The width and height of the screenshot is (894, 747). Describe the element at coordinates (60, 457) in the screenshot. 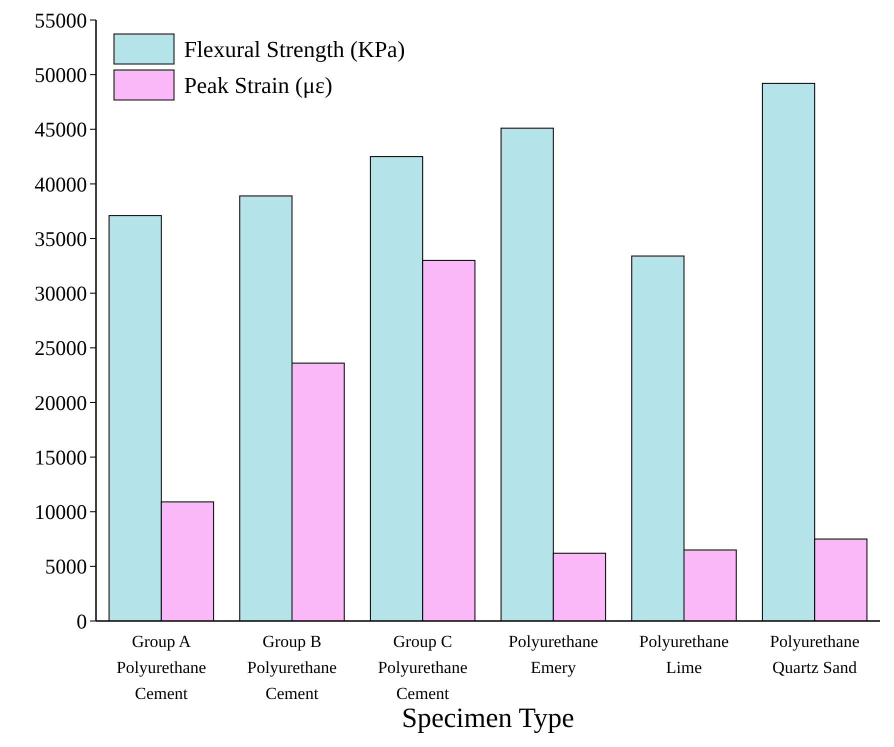

I see `y-tick-label: 15000` at that location.